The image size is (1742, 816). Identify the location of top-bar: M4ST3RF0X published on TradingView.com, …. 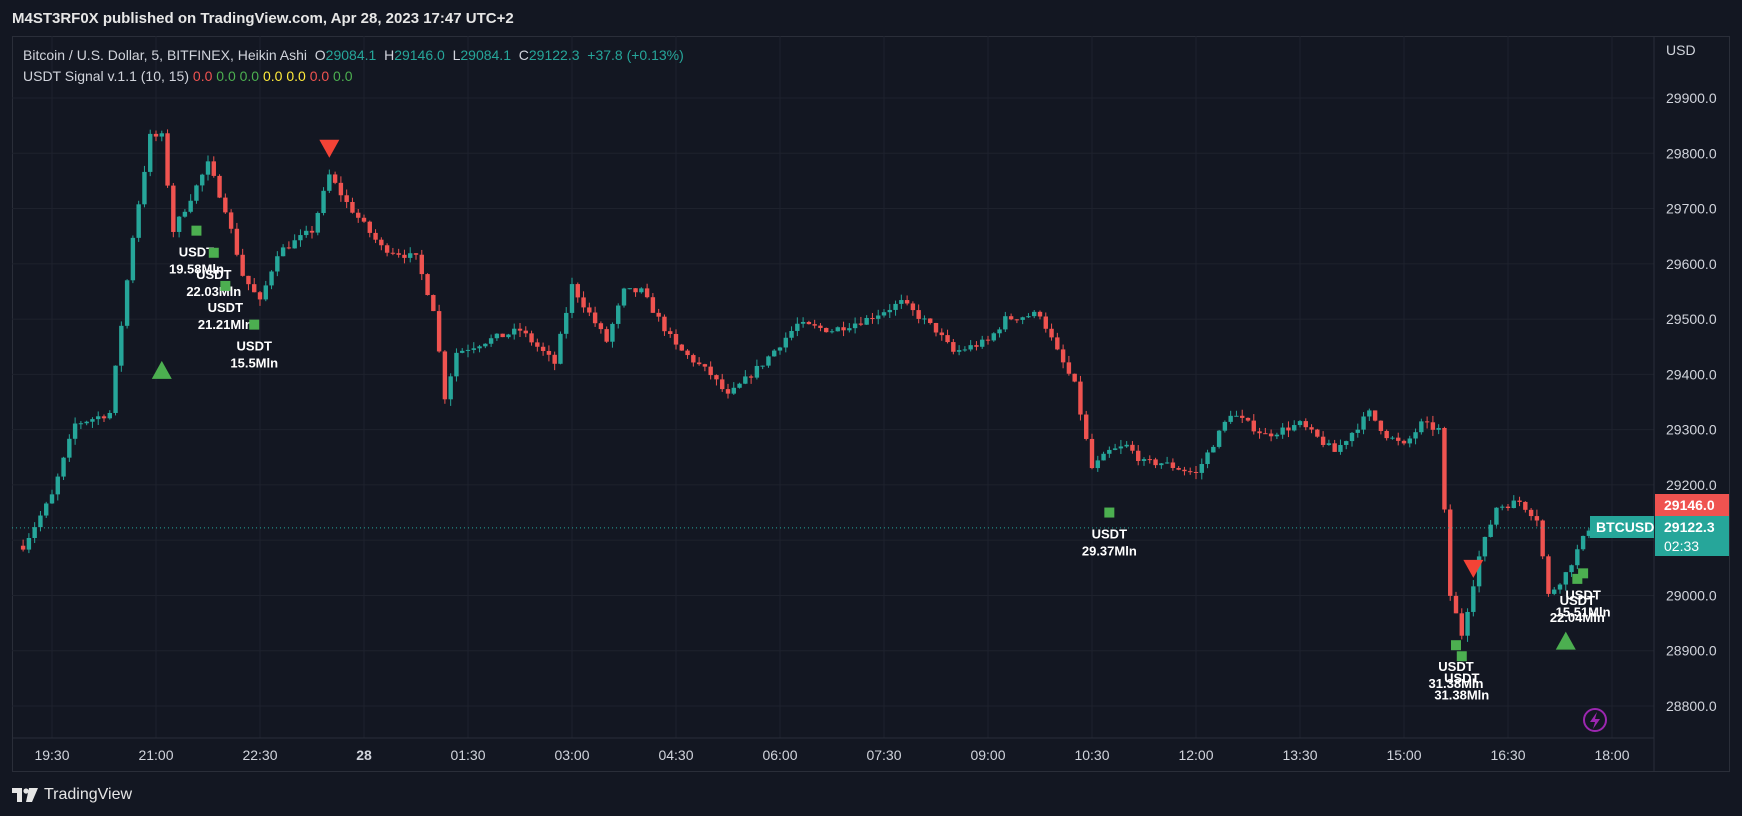
(871, 18).